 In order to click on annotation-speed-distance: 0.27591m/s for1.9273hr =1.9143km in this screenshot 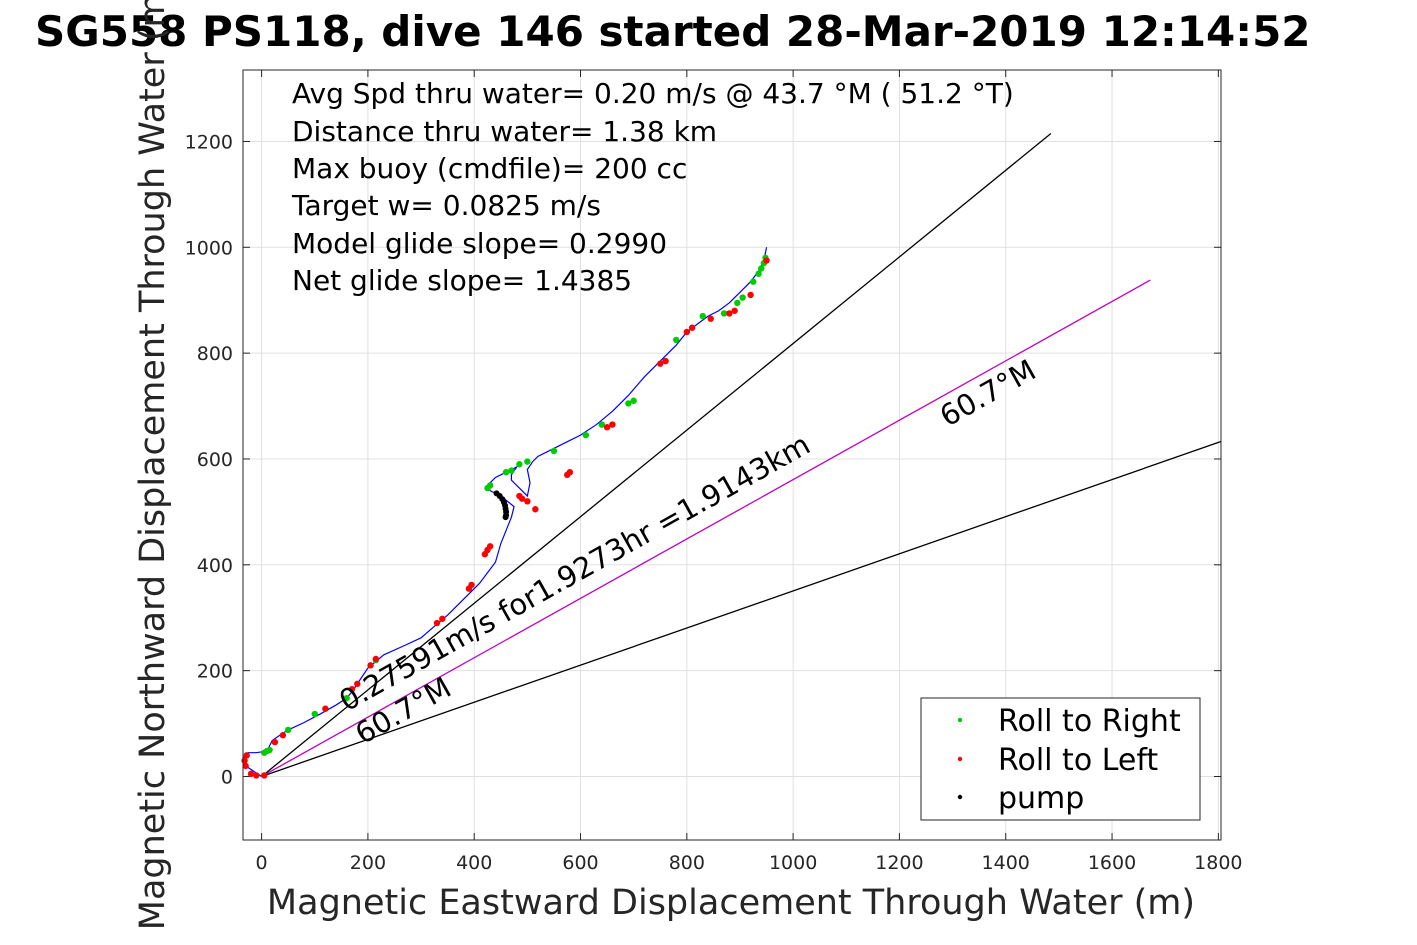, I will do `click(574, 572)`.